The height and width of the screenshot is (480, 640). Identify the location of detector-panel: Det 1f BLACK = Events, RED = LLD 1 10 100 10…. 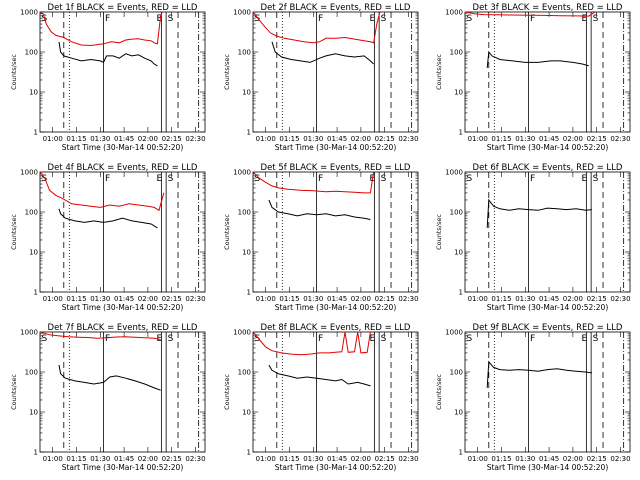
(108, 77).